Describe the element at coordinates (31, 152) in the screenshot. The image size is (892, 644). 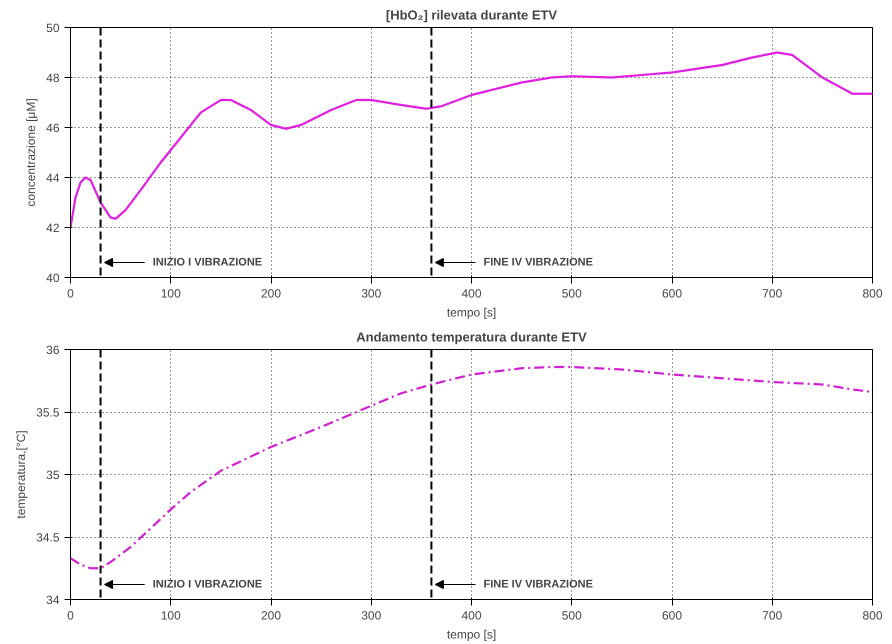
I see `y-axis-title: concentrazione [μM]` at that location.